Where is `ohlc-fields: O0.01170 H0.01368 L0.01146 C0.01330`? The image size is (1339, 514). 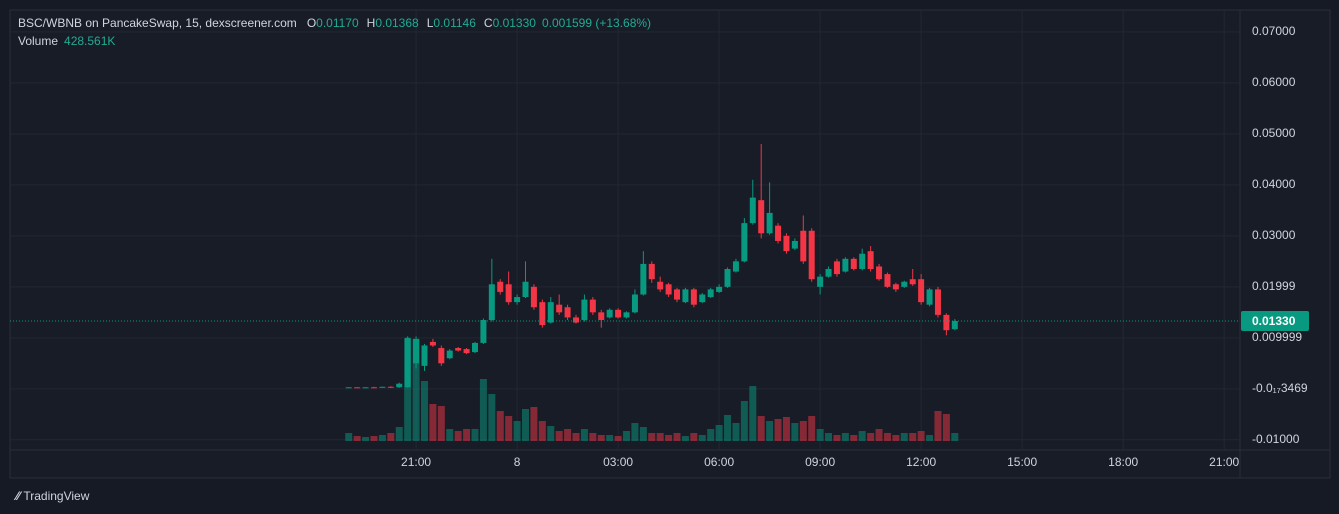
ohlc-fields: O0.01170 H0.01368 L0.01146 C0.01330 is located at coordinates (421, 23).